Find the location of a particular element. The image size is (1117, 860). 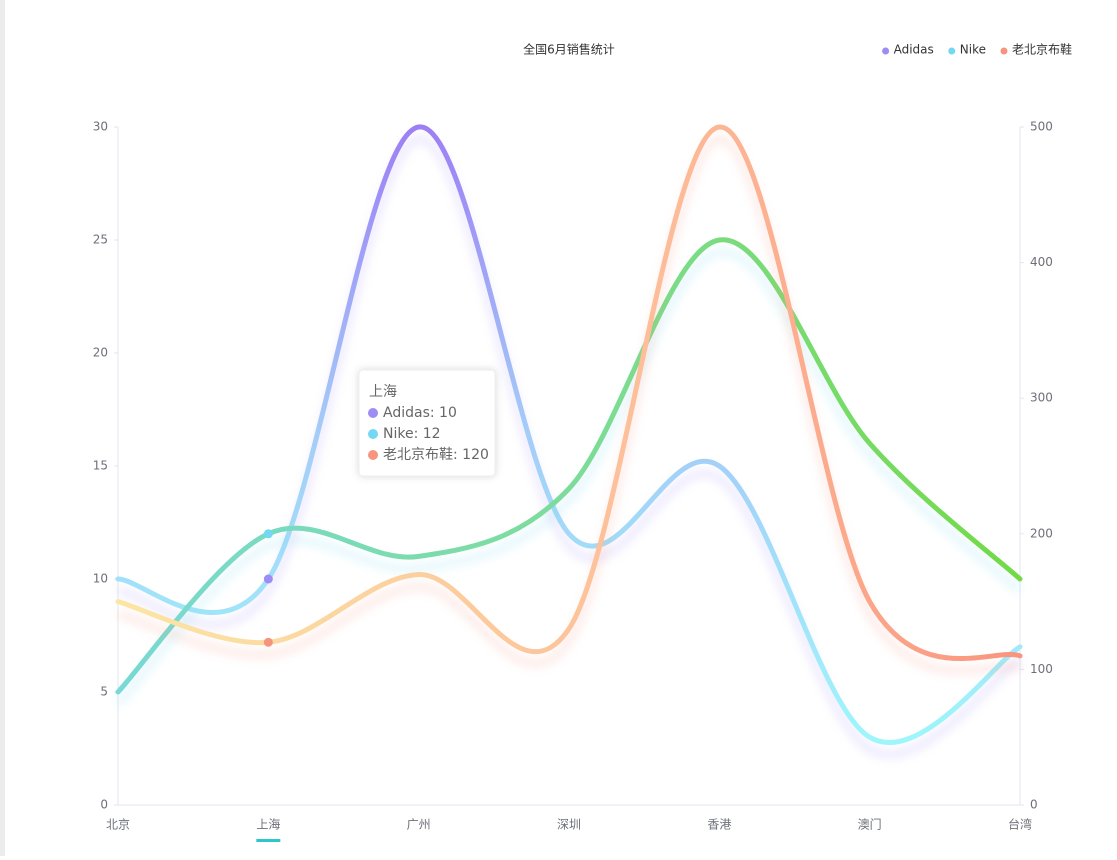

x-tick-label: 澳门 is located at coordinates (870, 824).